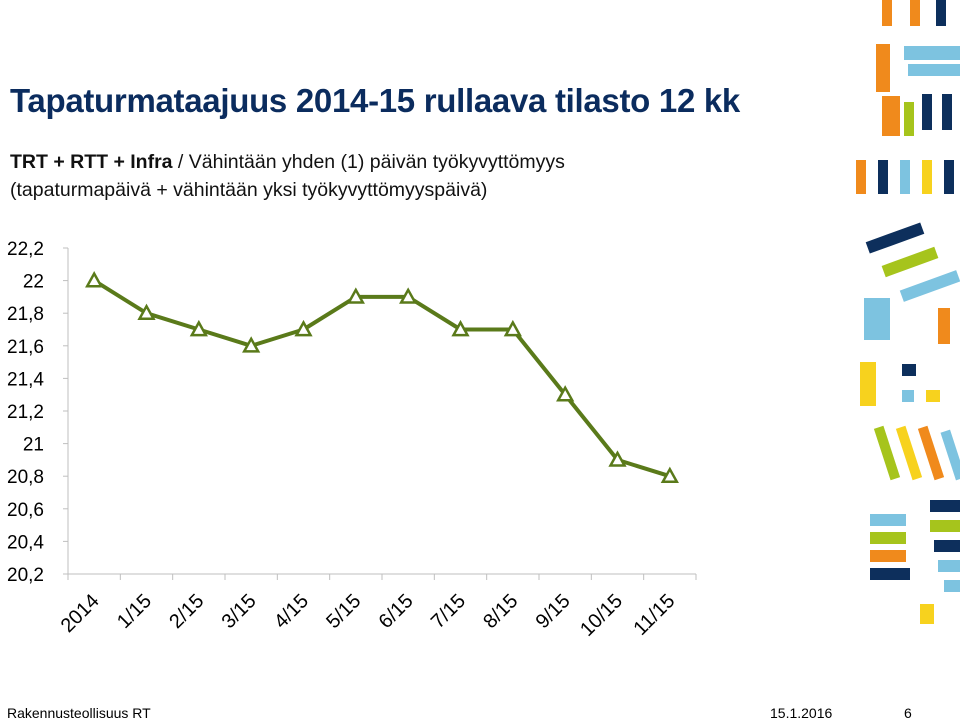 The height and width of the screenshot is (721, 960). I want to click on x-tick-label: 6/15, so click(396, 611).